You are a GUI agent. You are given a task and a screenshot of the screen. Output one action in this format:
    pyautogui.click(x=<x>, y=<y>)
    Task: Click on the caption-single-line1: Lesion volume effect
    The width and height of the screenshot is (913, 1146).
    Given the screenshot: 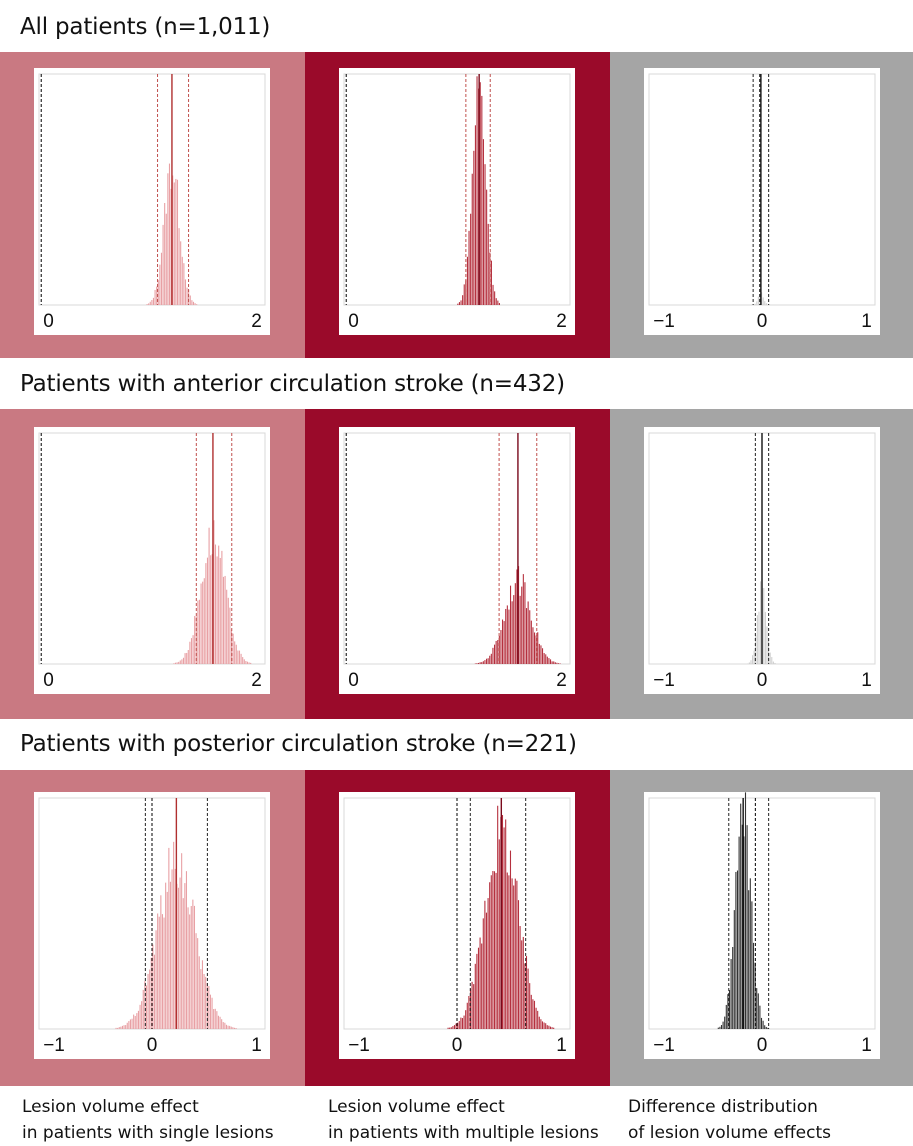 What is the action you would take?
    pyautogui.click(x=110, y=1107)
    